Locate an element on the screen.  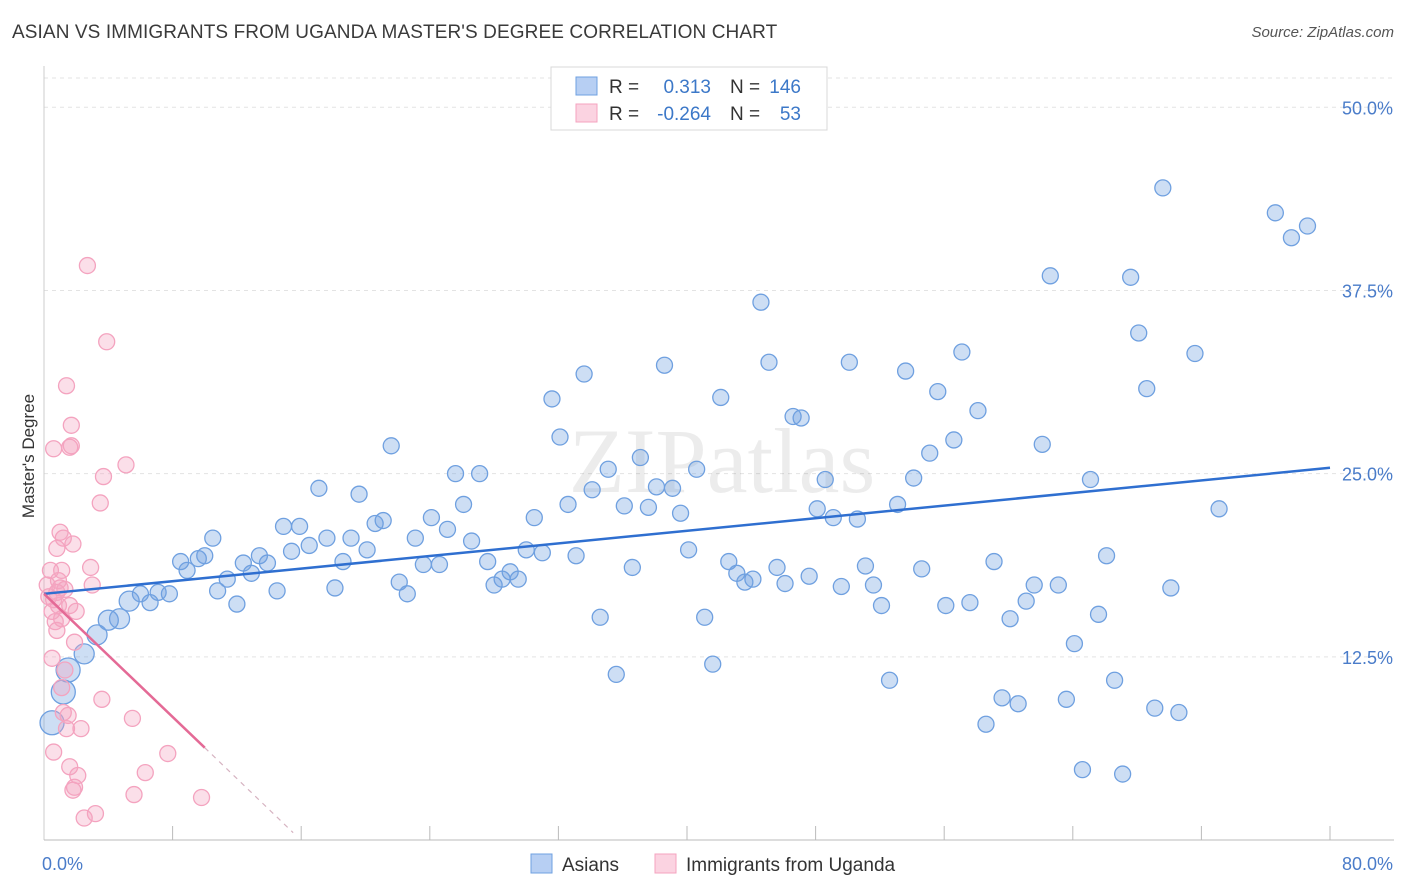
y-tick-label: 50.0% is located at coordinates (1367, 108).